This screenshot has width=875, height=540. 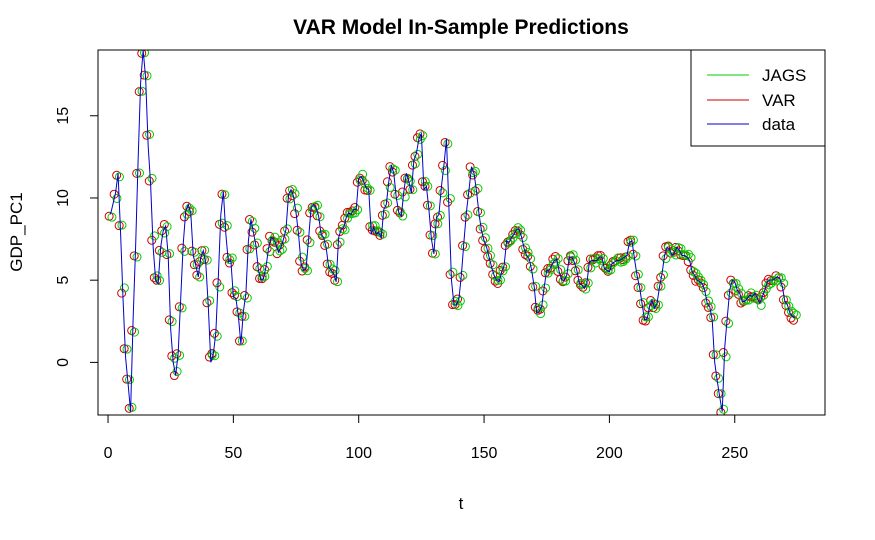 I want to click on x-tick-label: 150, so click(x=484, y=453).